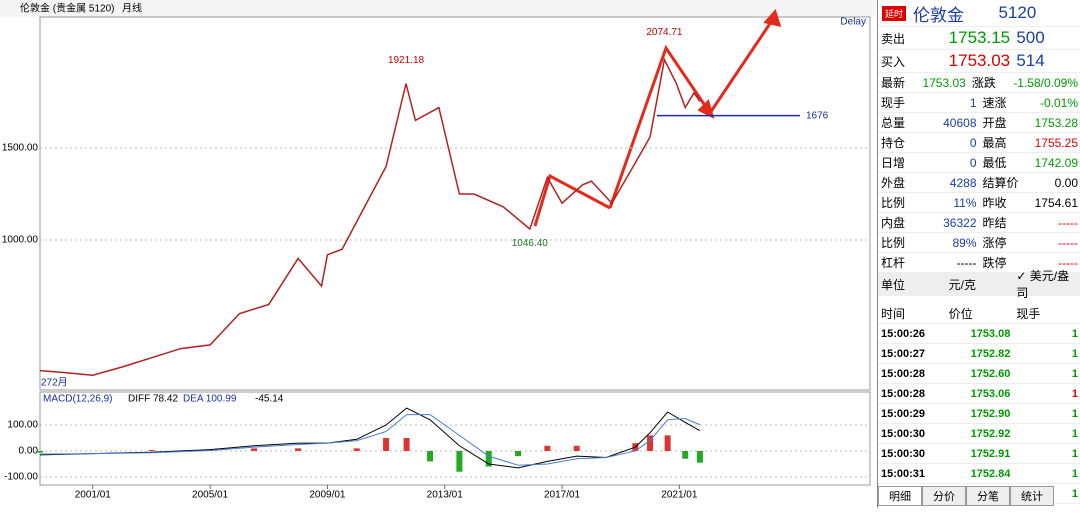 The image size is (1080, 513). Describe the element at coordinates (20, 240) in the screenshot. I see `y-tick-label: 1000.00` at that location.